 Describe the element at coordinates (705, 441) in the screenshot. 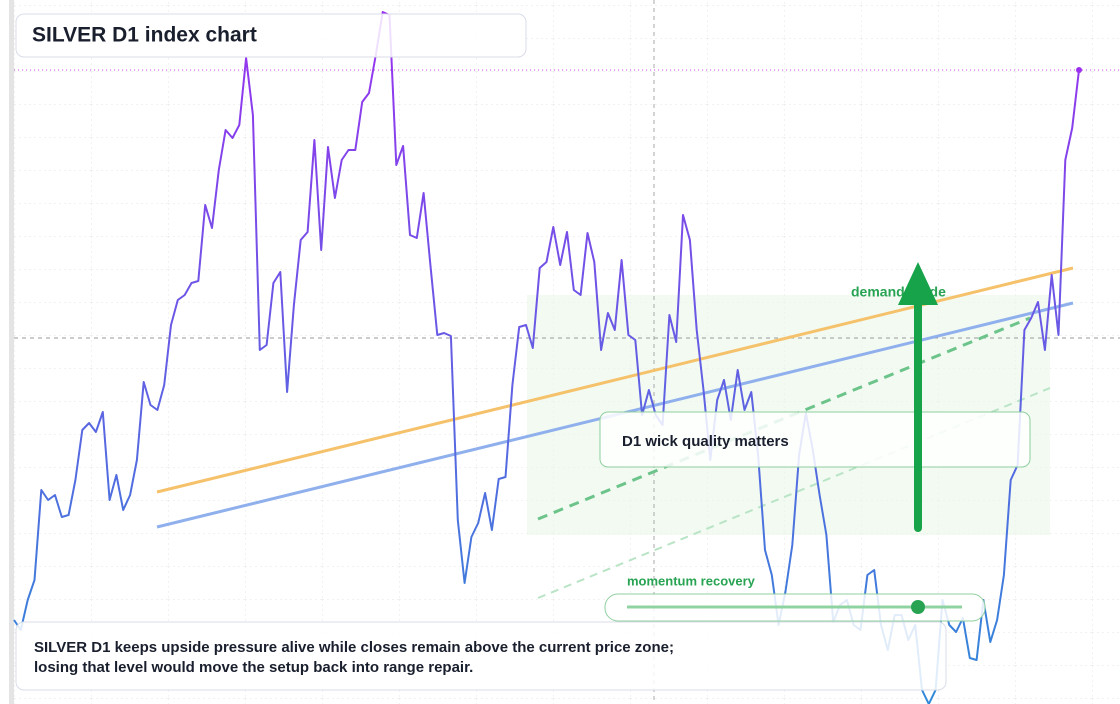

I see `wick-annotation: D1 wick quality matters` at that location.